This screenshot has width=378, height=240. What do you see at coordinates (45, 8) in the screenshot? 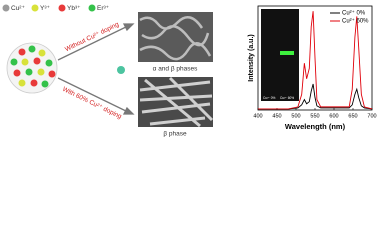
I see `ion-label: Y³⁺` at bounding box center [45, 8].